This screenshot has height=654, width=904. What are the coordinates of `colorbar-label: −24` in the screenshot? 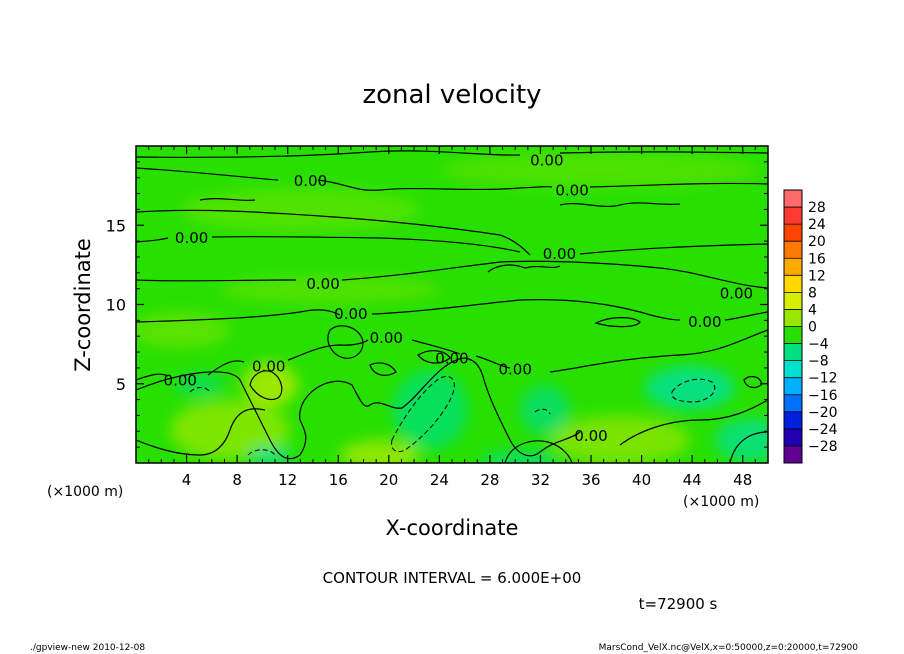 It's located at (823, 430).